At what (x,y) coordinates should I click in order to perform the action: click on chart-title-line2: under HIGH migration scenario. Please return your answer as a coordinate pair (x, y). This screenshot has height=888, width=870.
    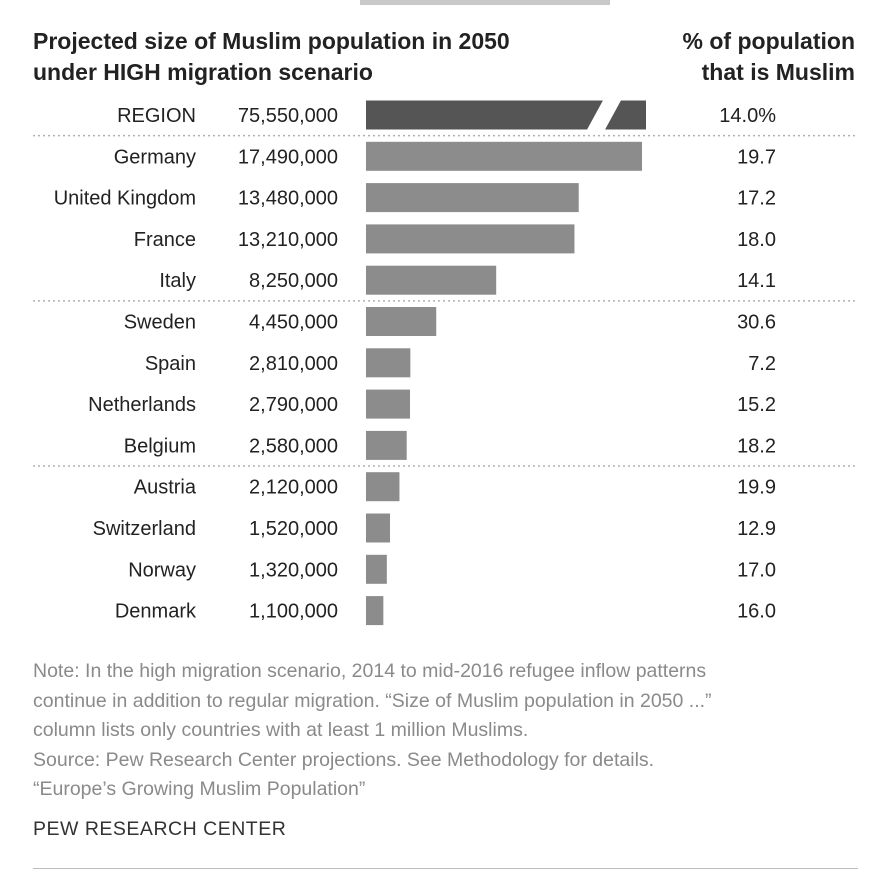
    Looking at the image, I should click on (203, 72).